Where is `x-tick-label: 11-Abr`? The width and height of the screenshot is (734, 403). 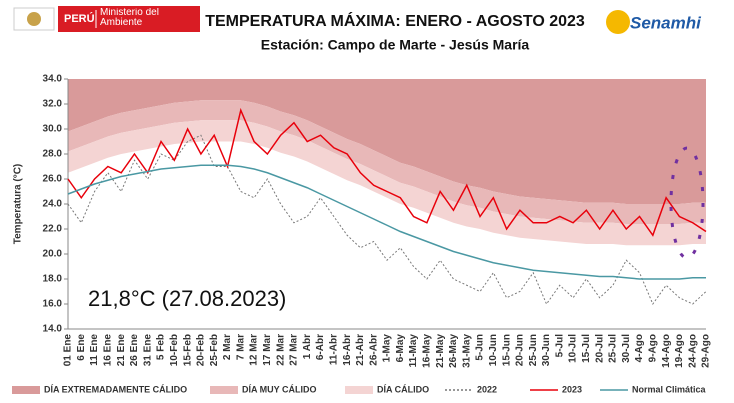 x-tick-label: 11-Abr is located at coordinates (333, 349).